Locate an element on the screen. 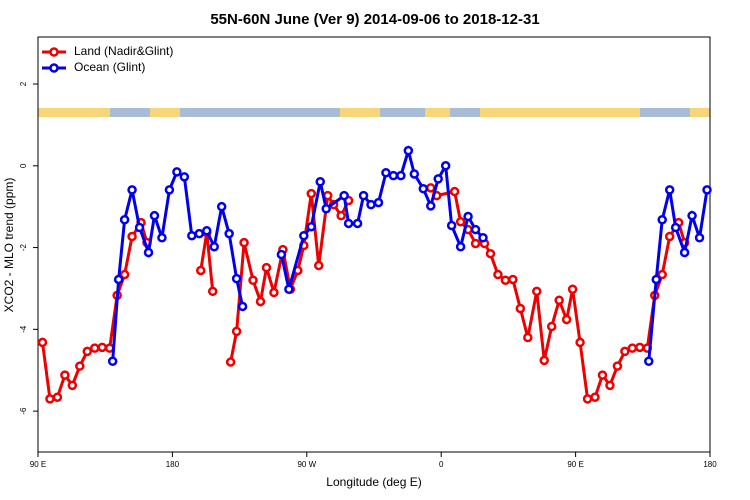 The image size is (750, 500). y-tick-label: -6 is located at coordinates (23, 411).